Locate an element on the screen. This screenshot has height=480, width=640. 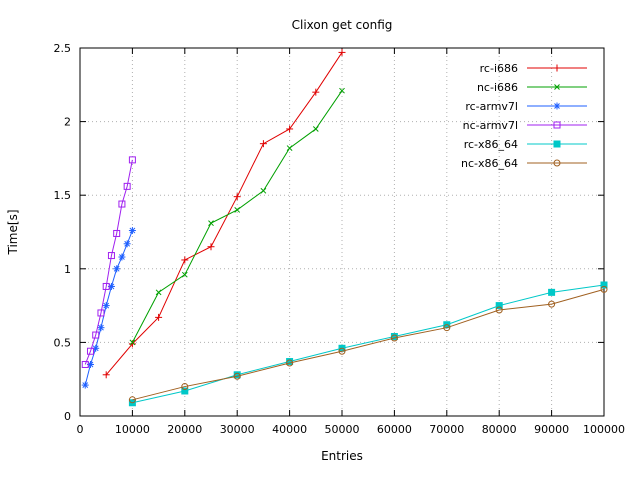
legend-label-rc-i686: rc-i686 is located at coordinates (499, 68).